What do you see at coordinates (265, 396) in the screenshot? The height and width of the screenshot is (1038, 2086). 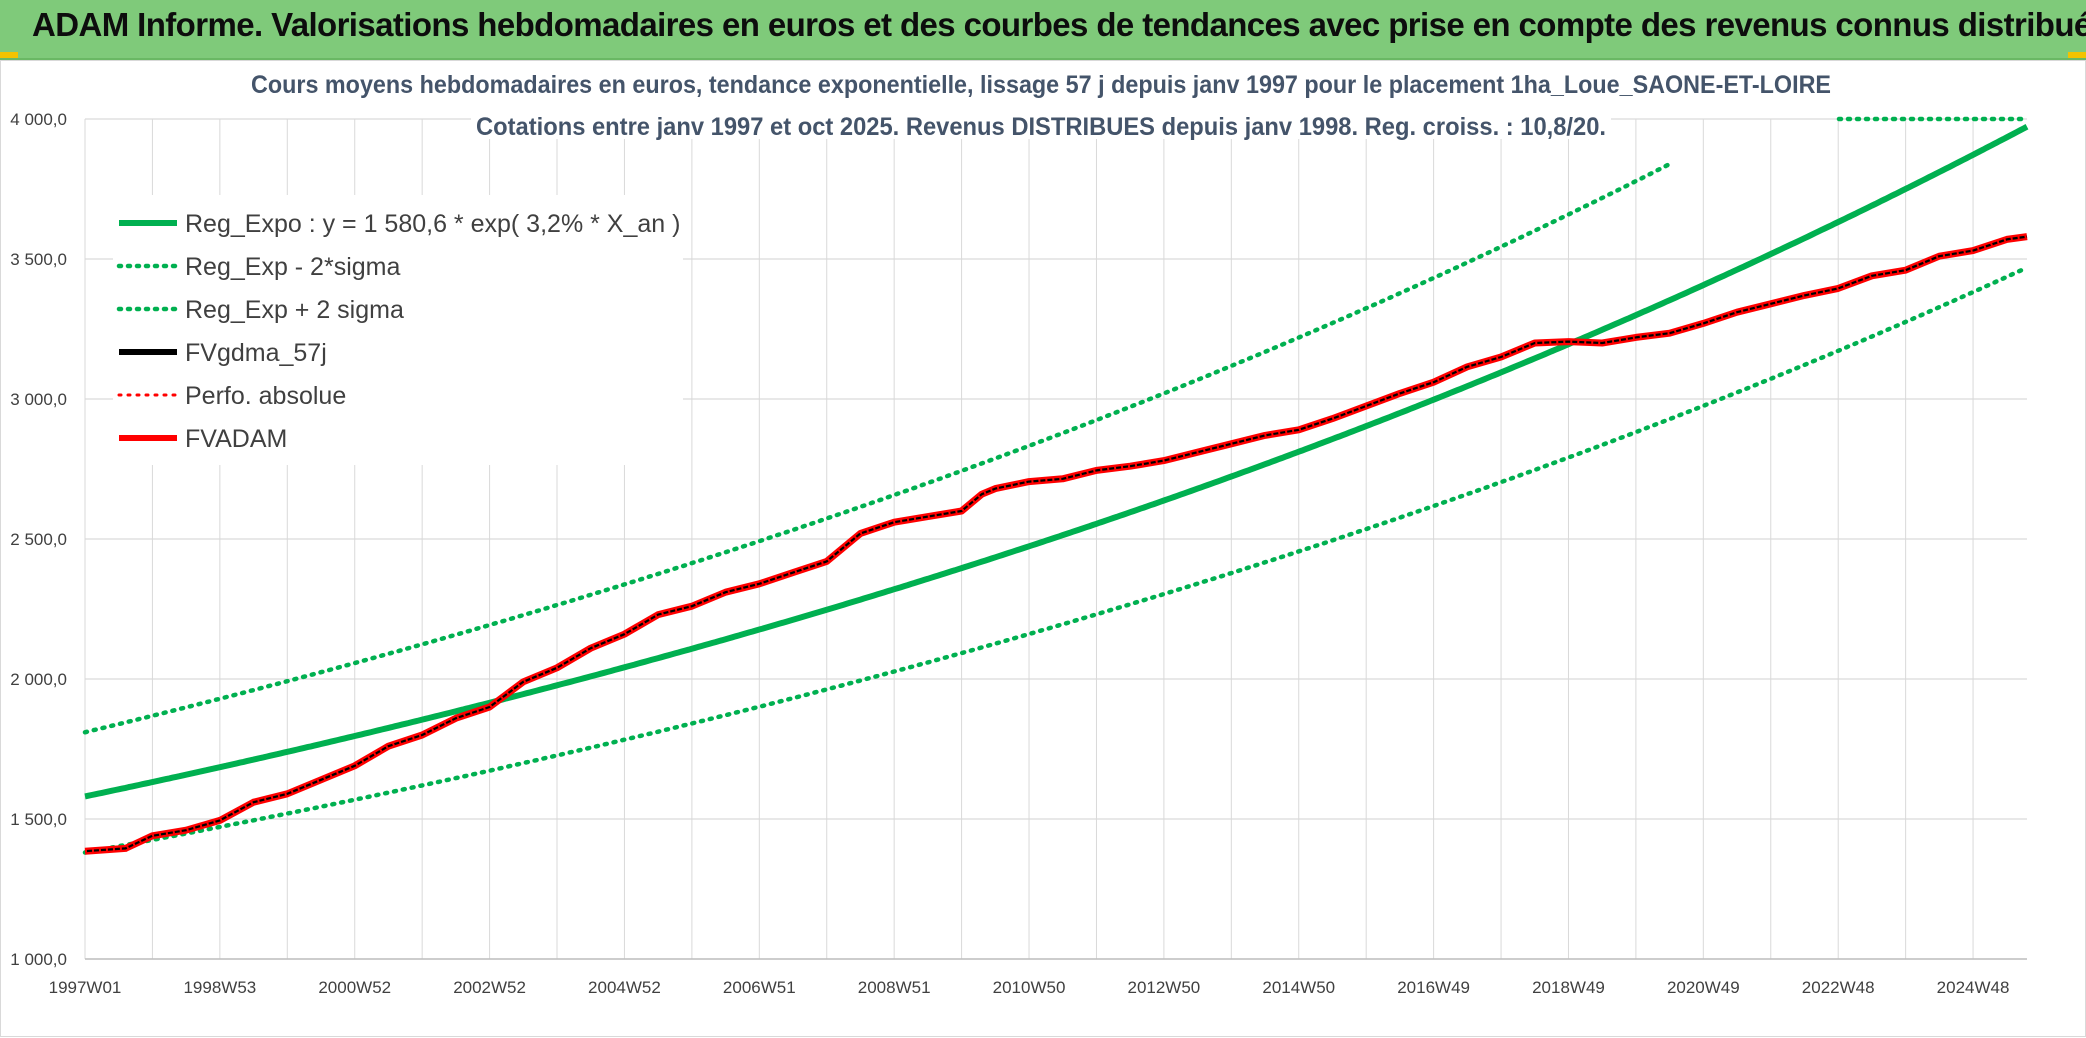 I see `legend-label: Perfo. absolue` at bounding box center [265, 396].